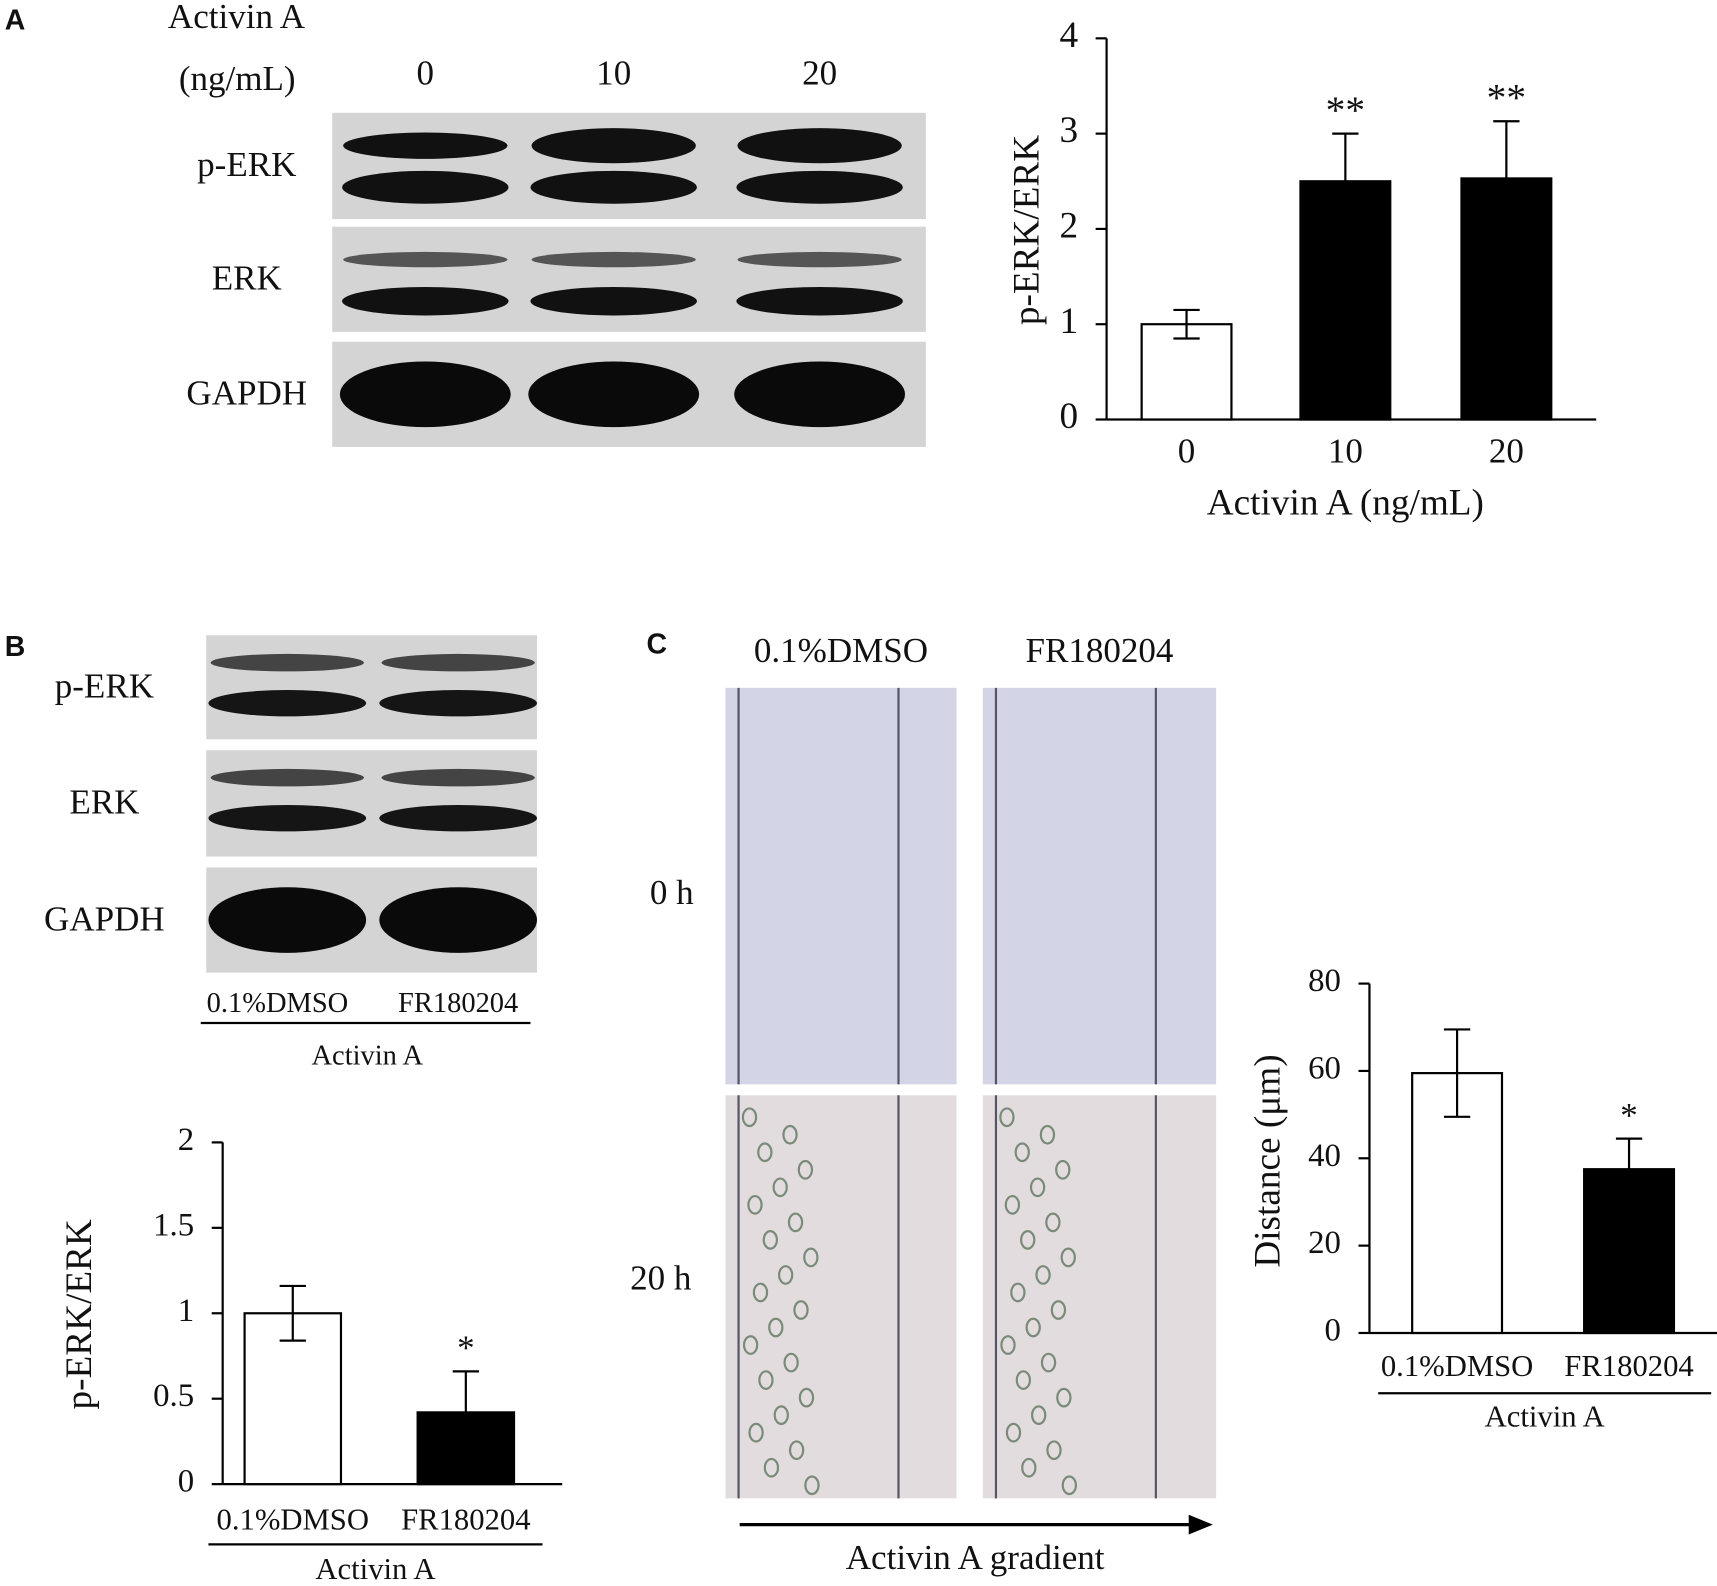  I want to click on y-tick-label: 3, so click(1068, 130).